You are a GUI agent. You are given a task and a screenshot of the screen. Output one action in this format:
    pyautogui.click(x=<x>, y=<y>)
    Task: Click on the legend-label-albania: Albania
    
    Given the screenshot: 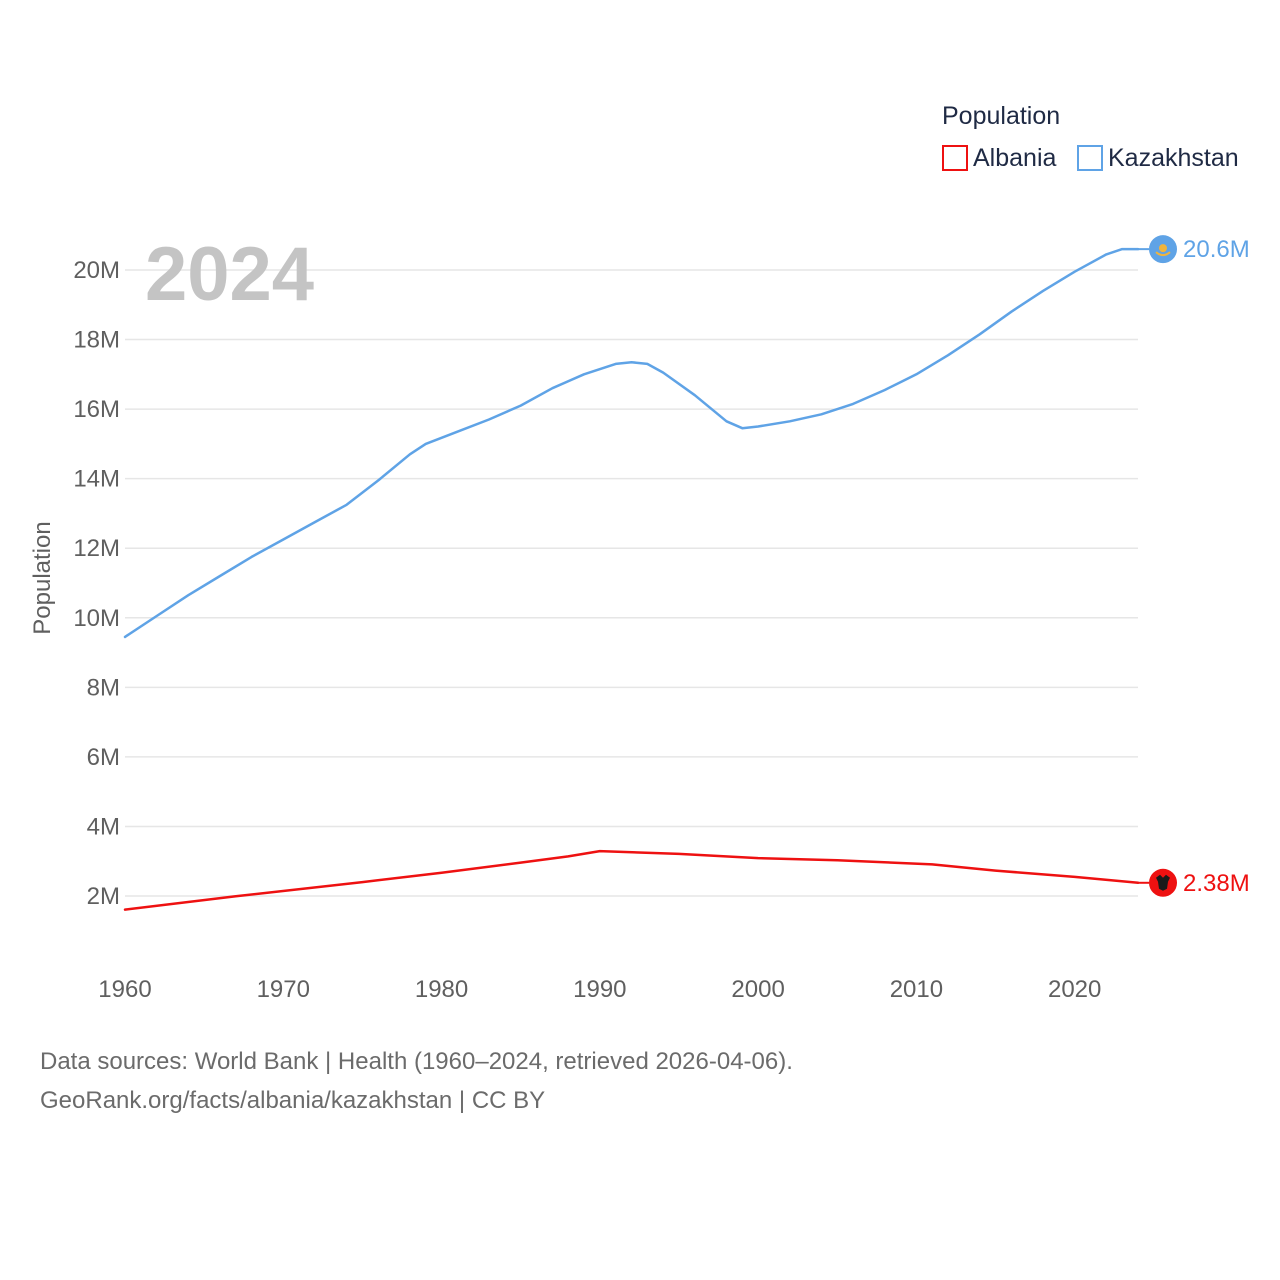 What is the action you would take?
    pyautogui.click(x=1014, y=158)
    